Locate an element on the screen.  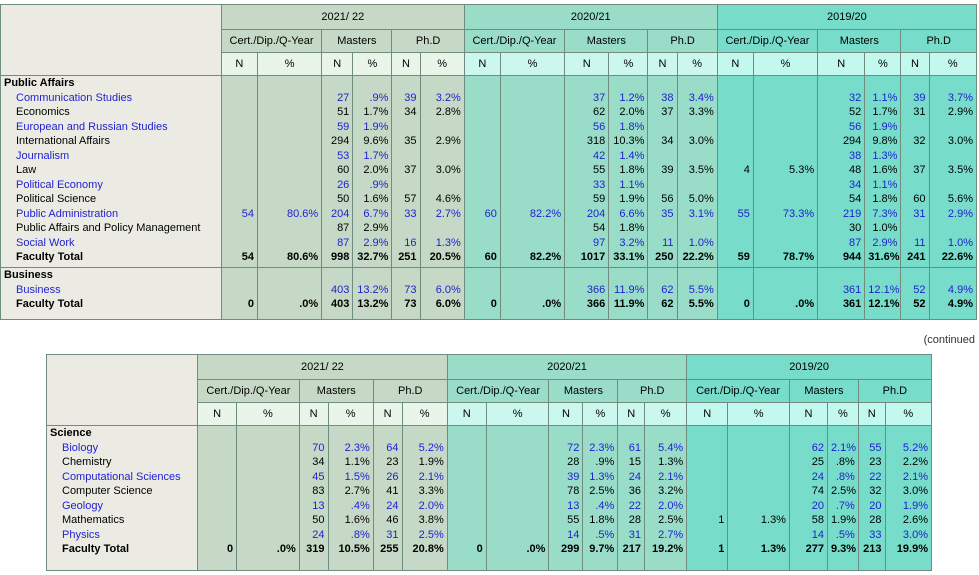
percent-column: 1.3% 1.3% is located at coordinates (758, 498).